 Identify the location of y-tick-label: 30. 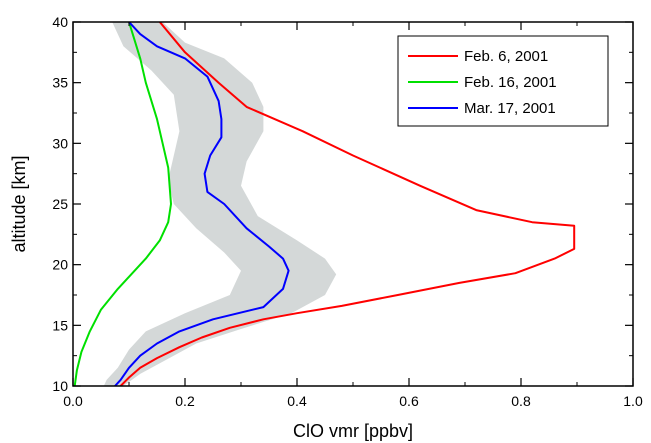
(60, 143).